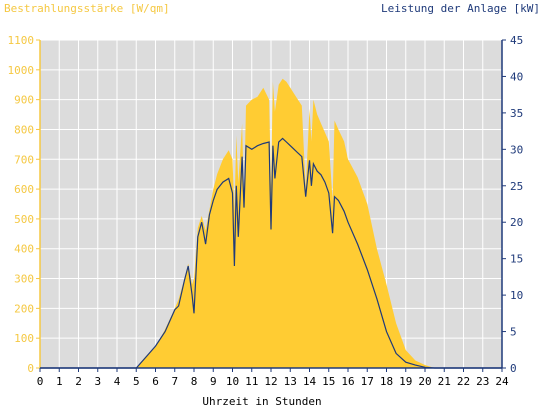 Image resolution: width=544 pixels, height=408 pixels. Describe the element at coordinates (367, 381) in the screenshot. I see `x-tick-label: 17` at that location.